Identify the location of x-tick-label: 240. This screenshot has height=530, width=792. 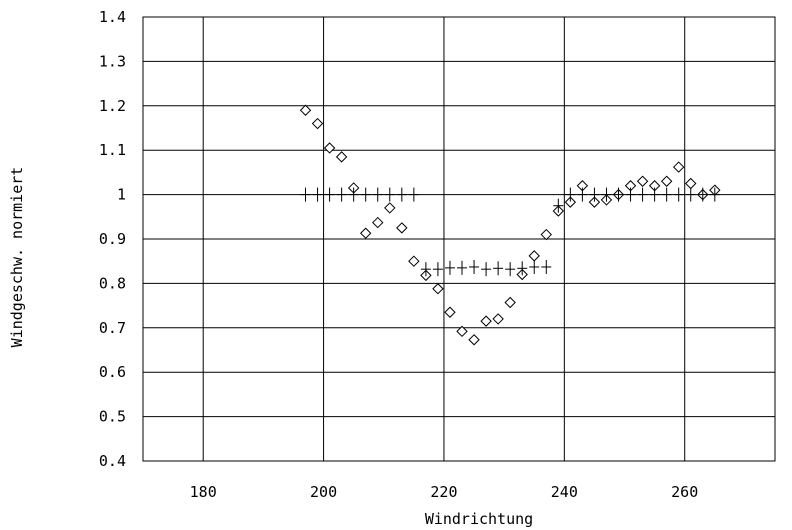
(564, 492).